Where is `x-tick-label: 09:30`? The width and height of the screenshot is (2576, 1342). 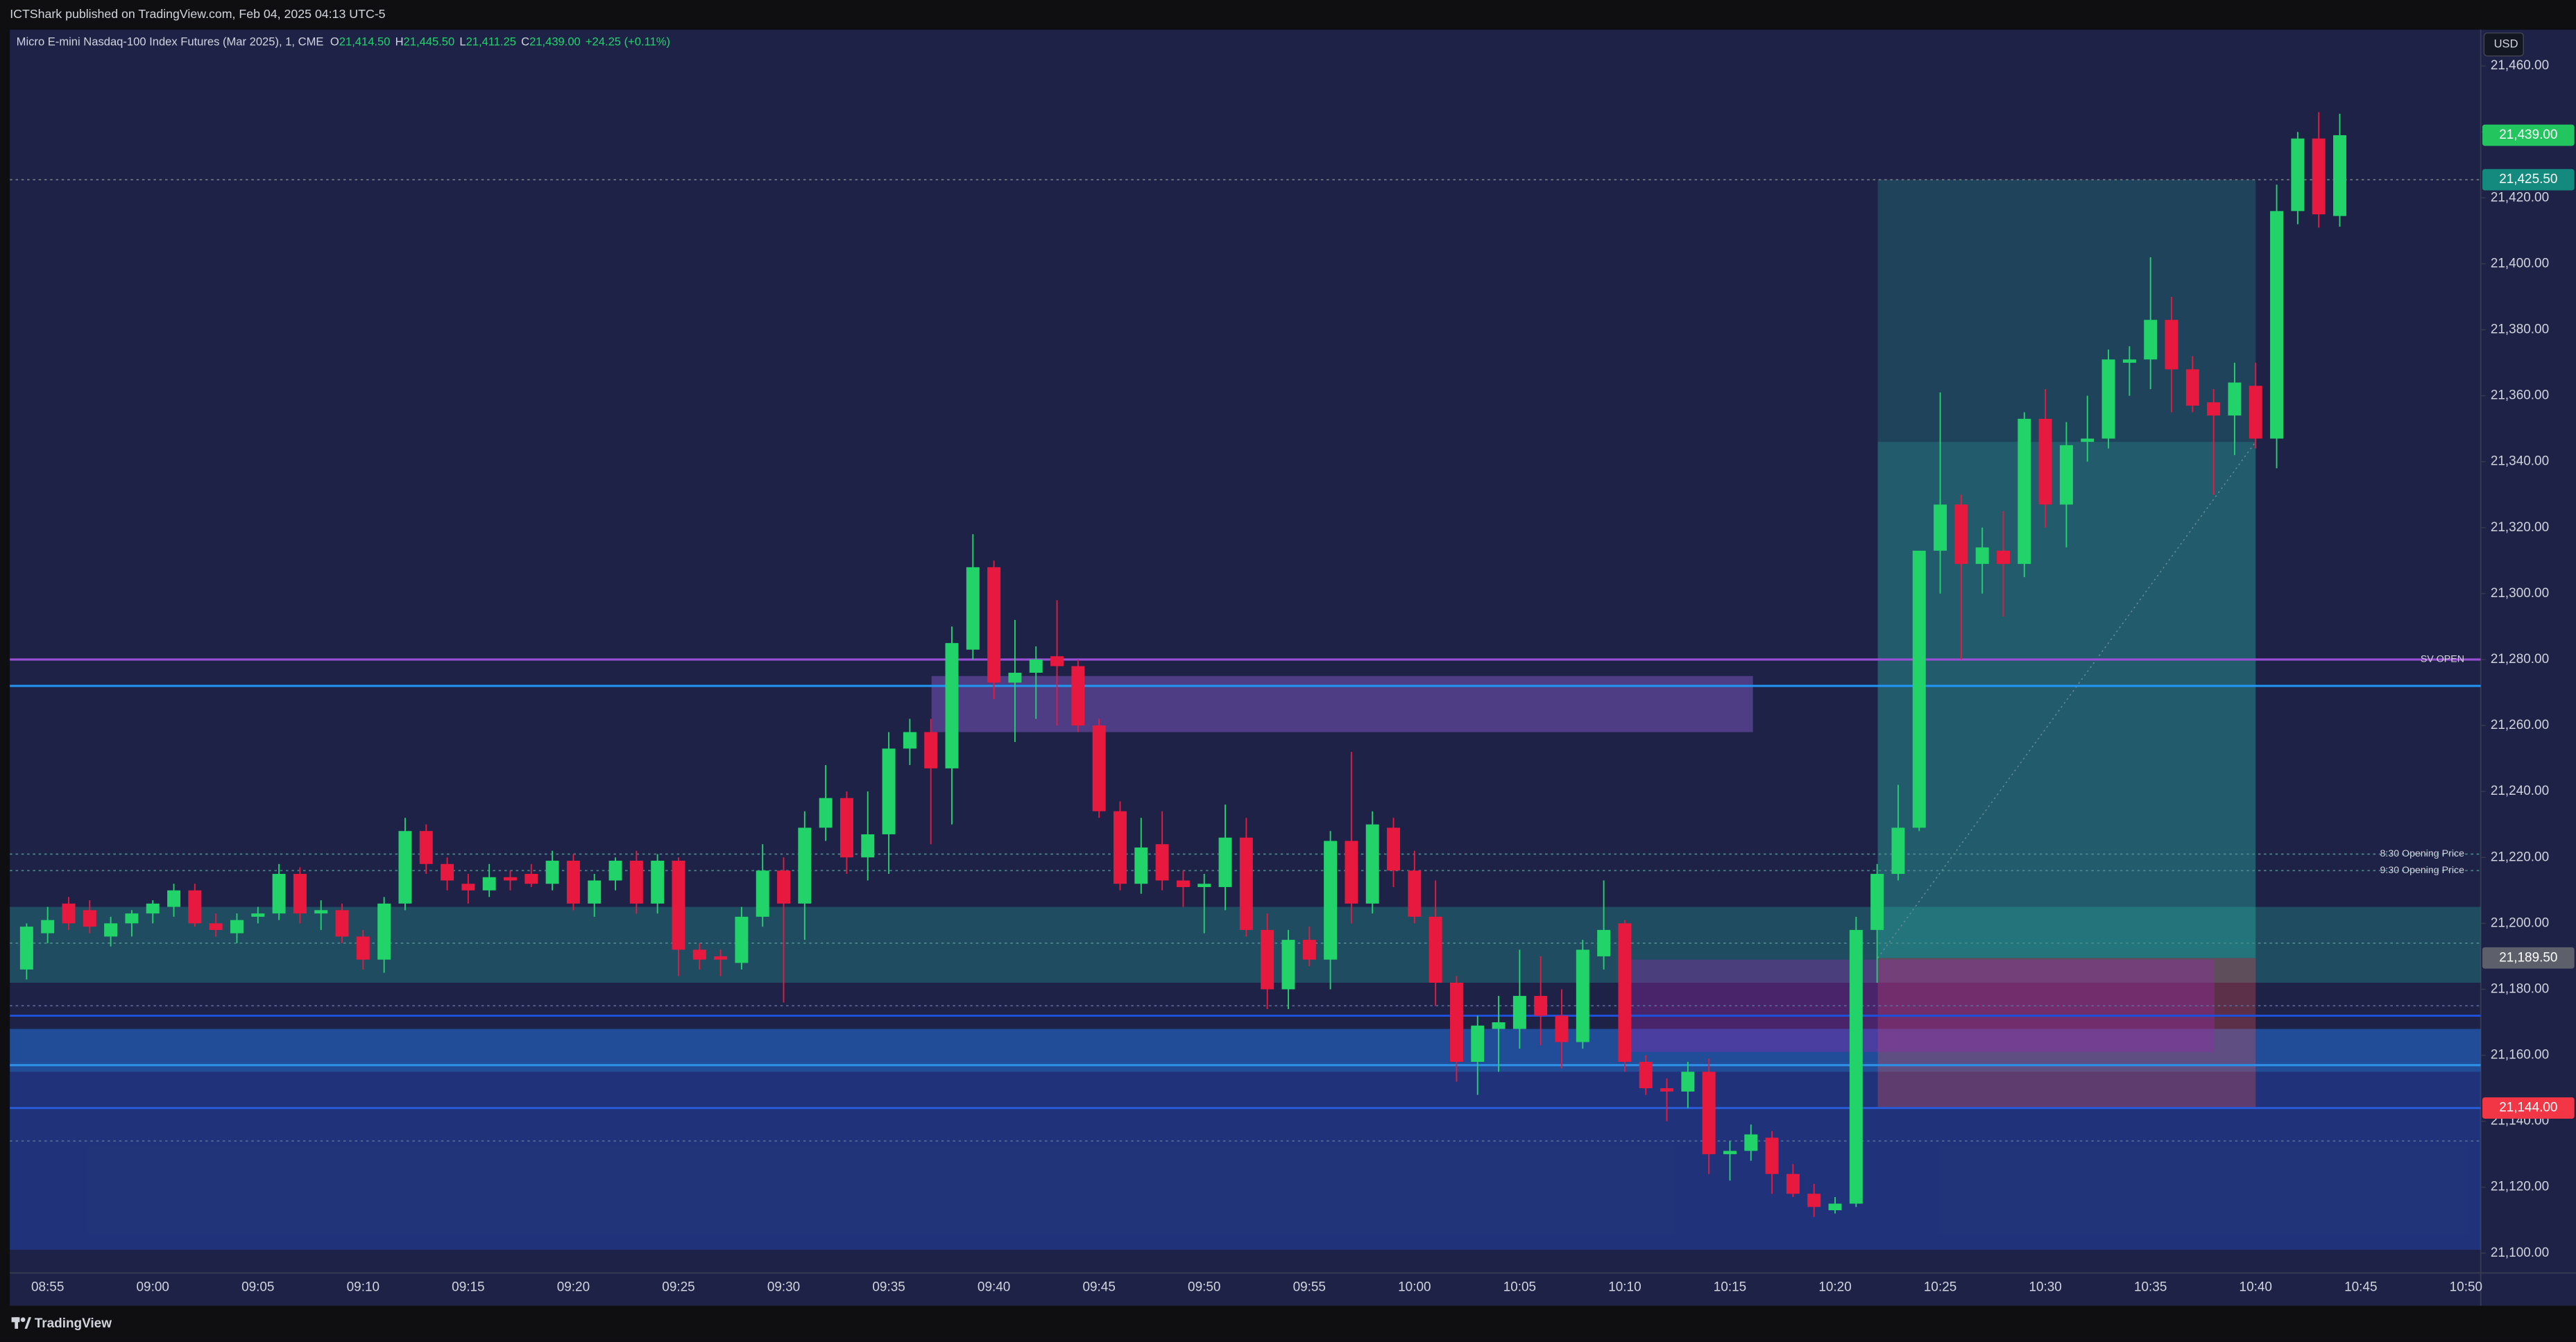 x-tick-label: 09:30 is located at coordinates (783, 1287).